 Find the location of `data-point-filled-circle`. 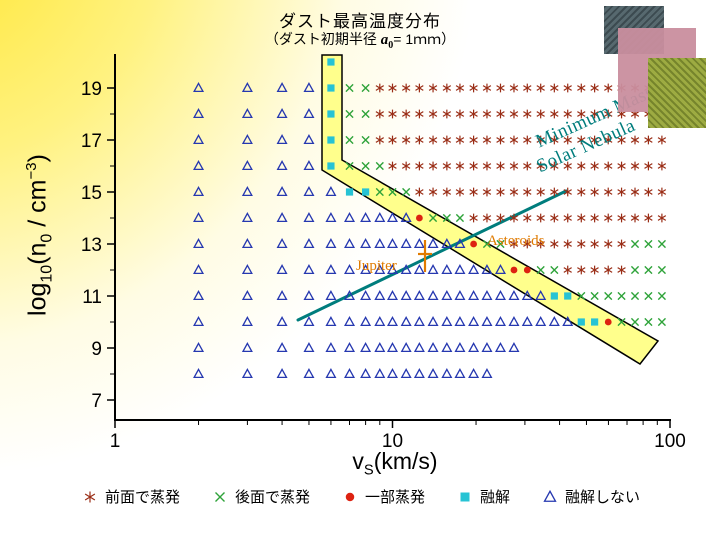

data-point-filled-circle is located at coordinates (527, 270).